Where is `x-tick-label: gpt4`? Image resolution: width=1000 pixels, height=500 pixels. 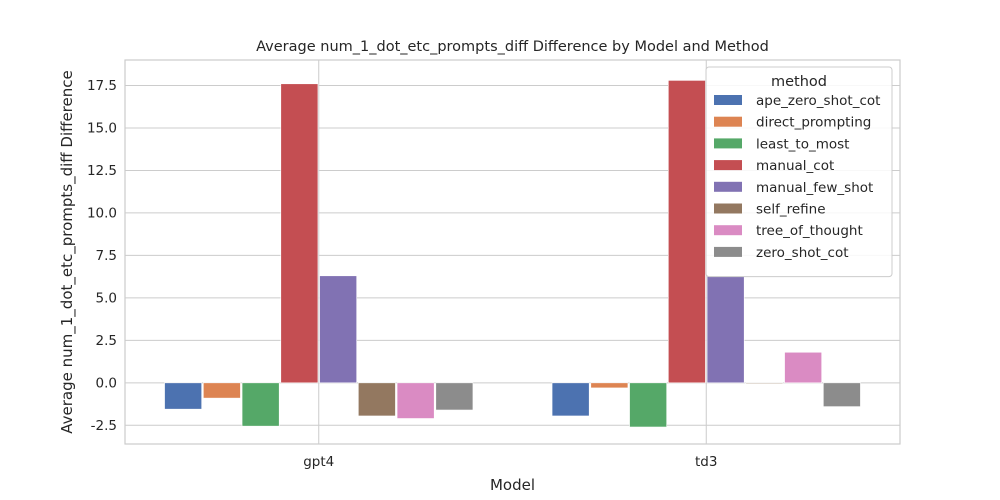
x-tick-label: gpt4 is located at coordinates (318, 462).